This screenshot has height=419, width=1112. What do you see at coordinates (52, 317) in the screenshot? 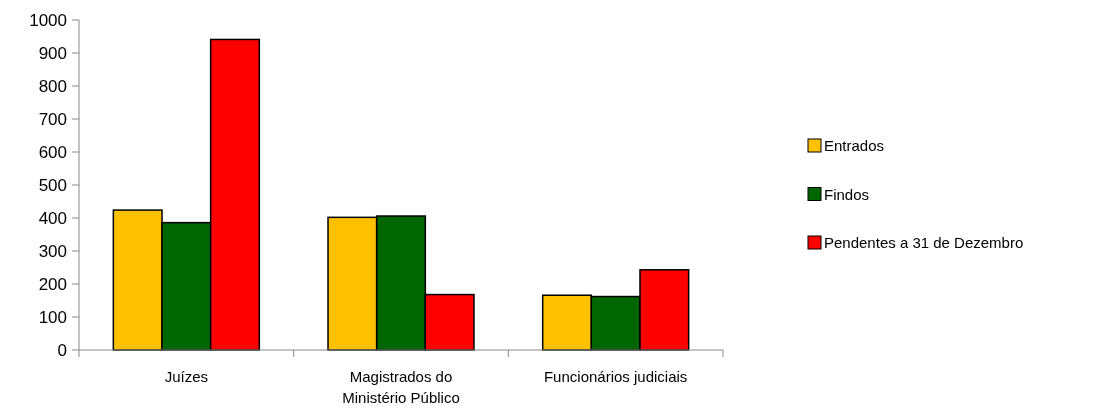
I see `y-tick-label: 100` at bounding box center [52, 317].